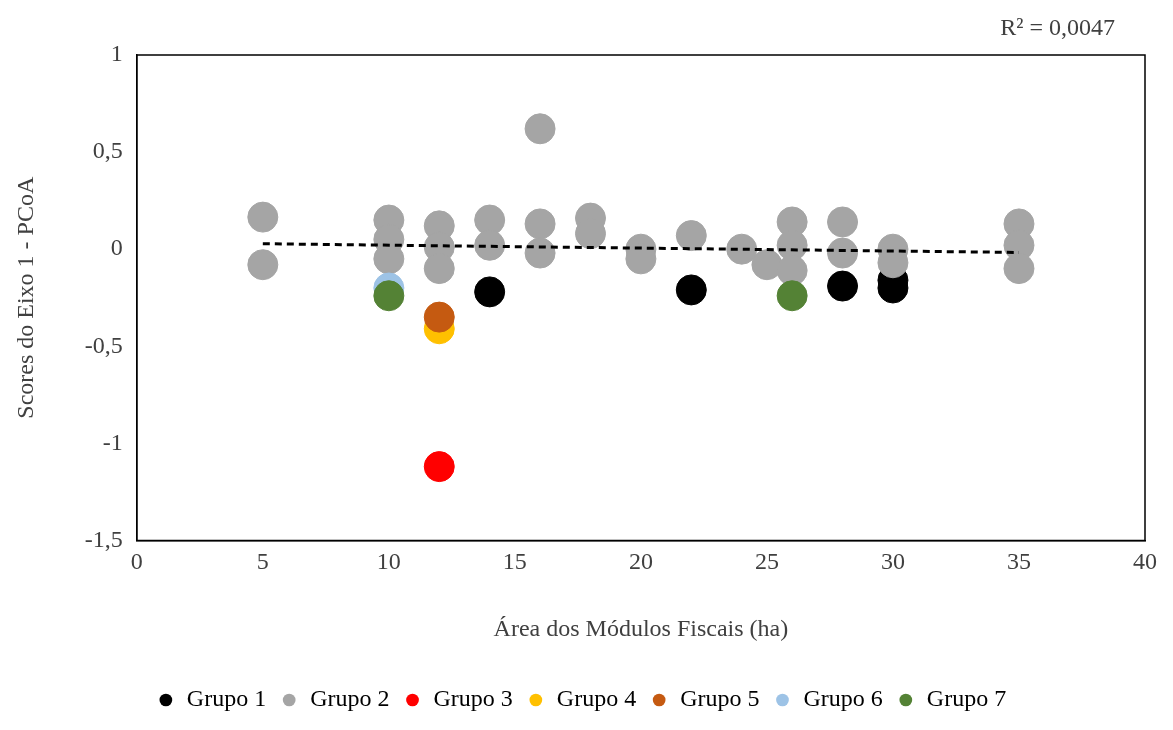 The image size is (1173, 730). I want to click on x-tick-label: 0, so click(136, 561).